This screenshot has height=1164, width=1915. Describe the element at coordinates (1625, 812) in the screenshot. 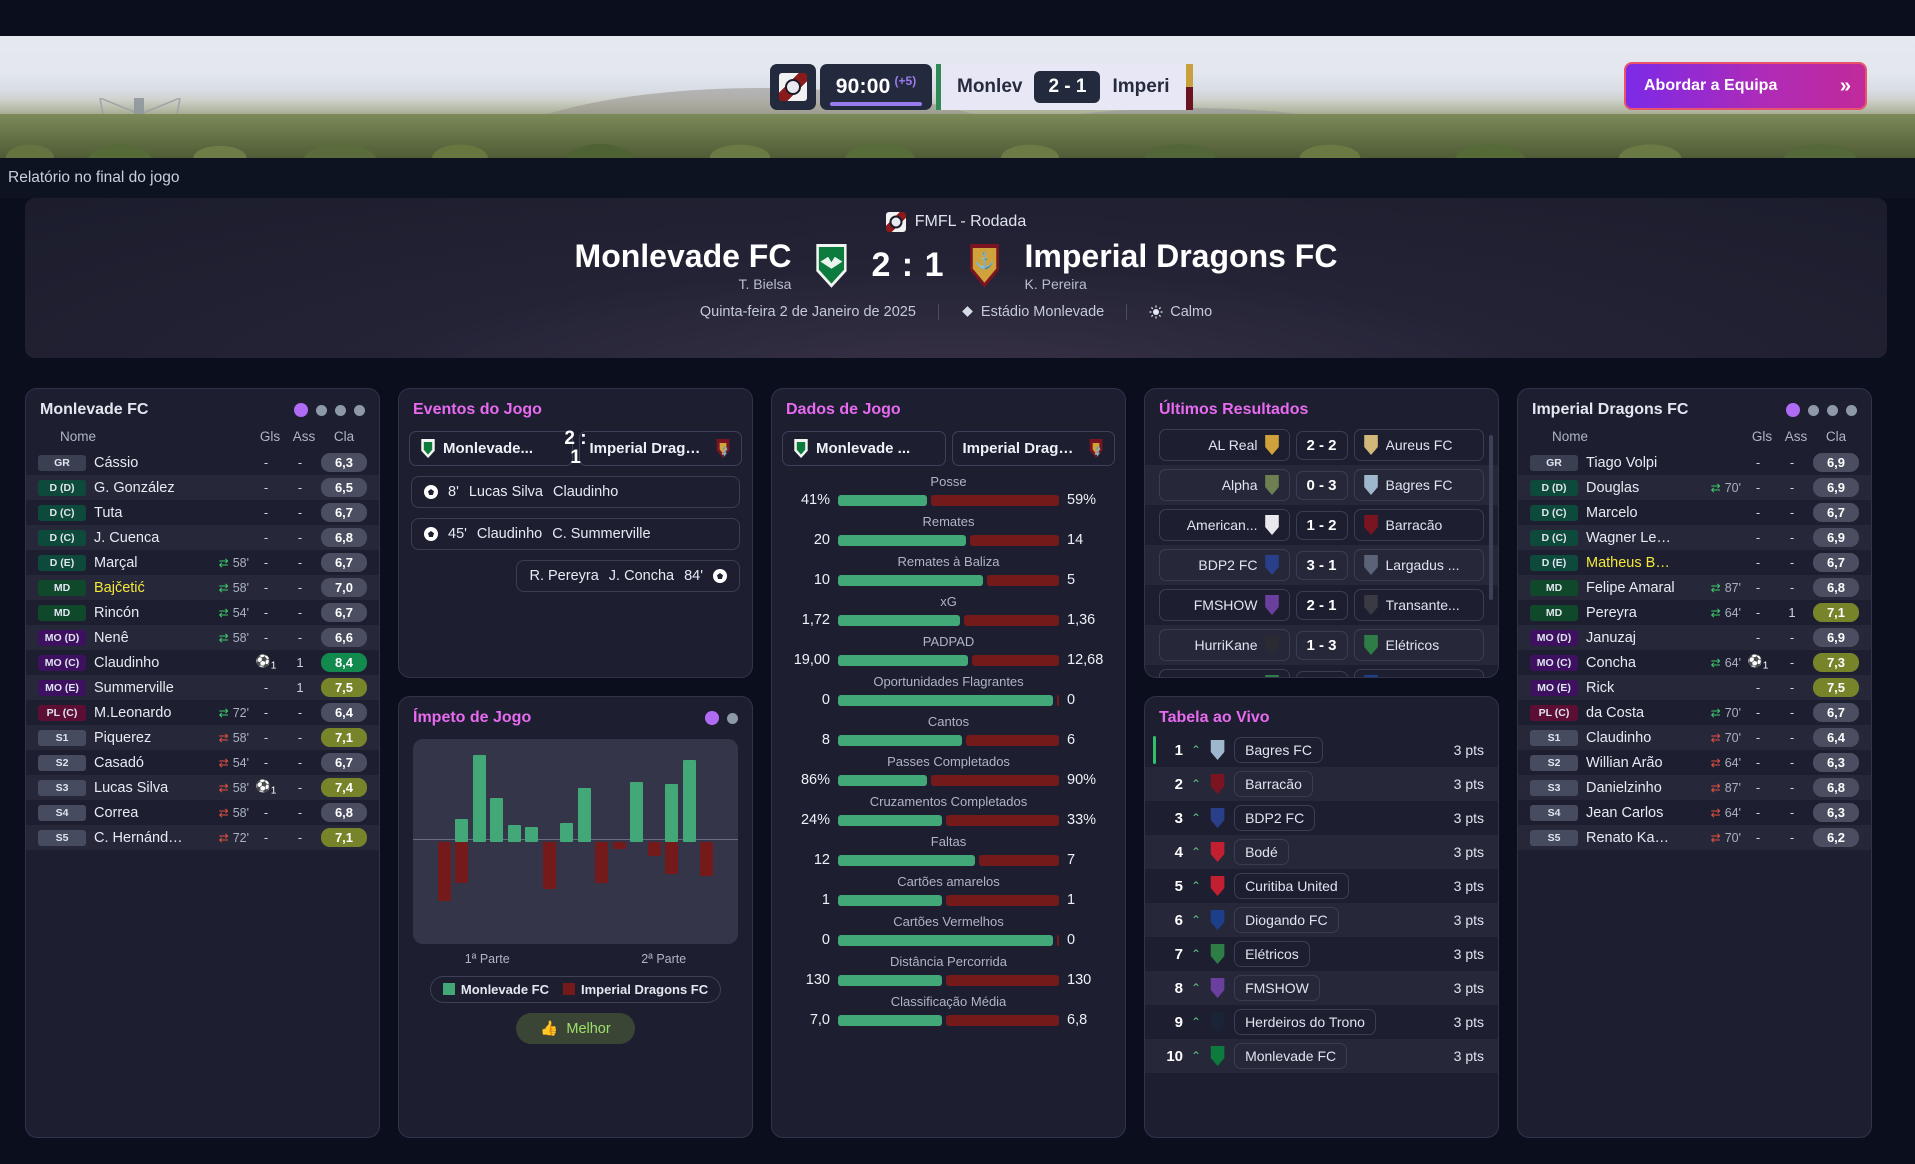

I see `player-name: Jean Carlos` at that location.